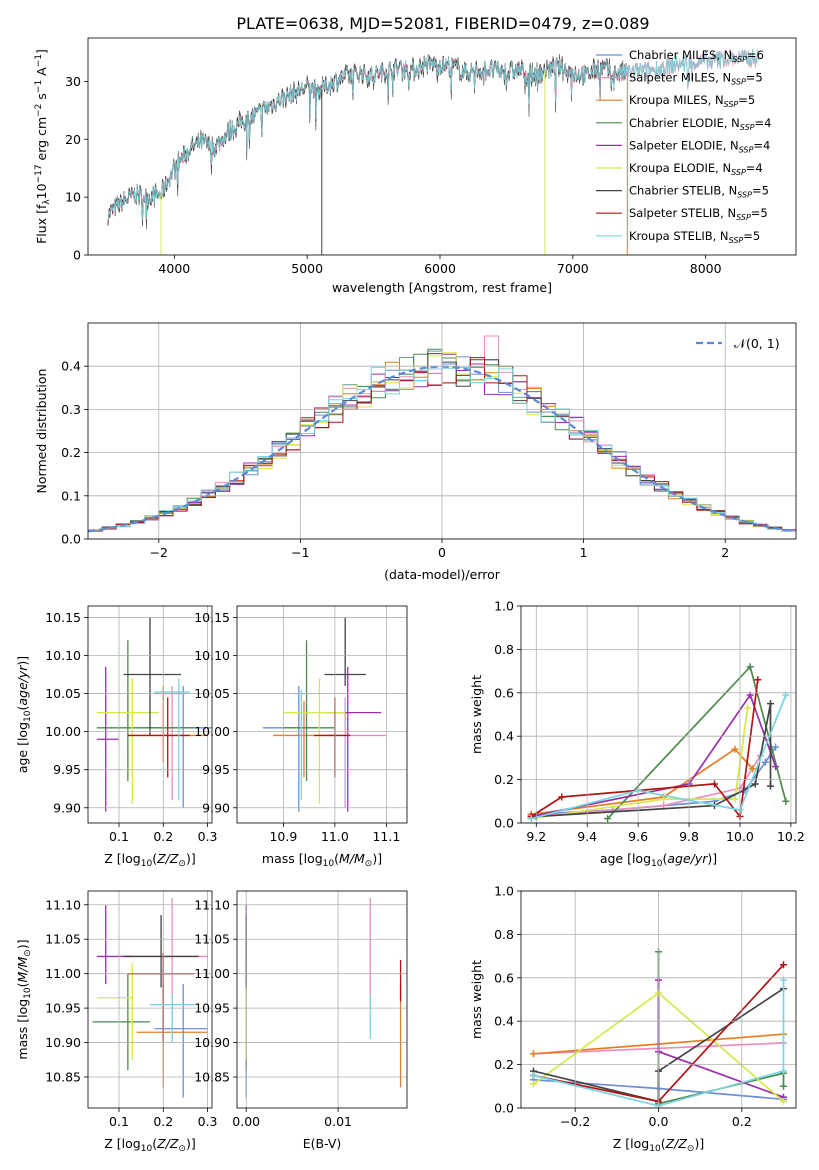 This screenshot has width=819, height=1170. Describe the element at coordinates (322, 1143) in the screenshot. I see `x-axis-label: E(B-V)` at that location.